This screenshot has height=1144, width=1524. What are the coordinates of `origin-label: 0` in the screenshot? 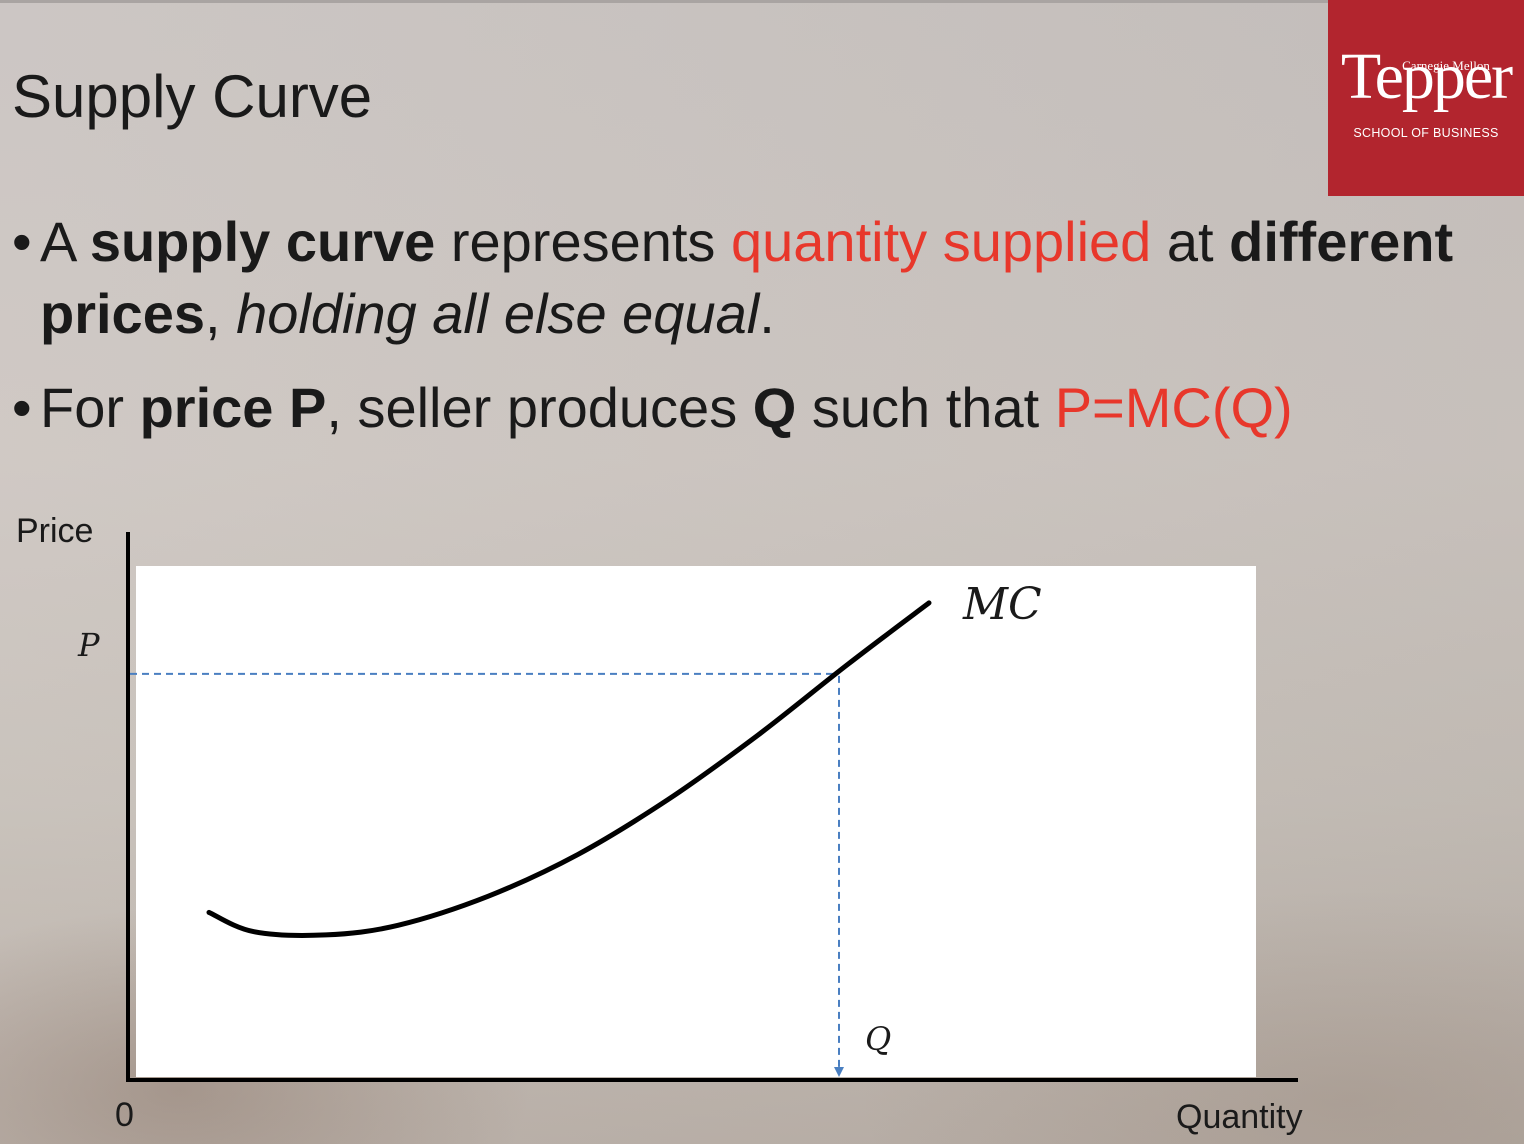 It's located at (124, 1115).